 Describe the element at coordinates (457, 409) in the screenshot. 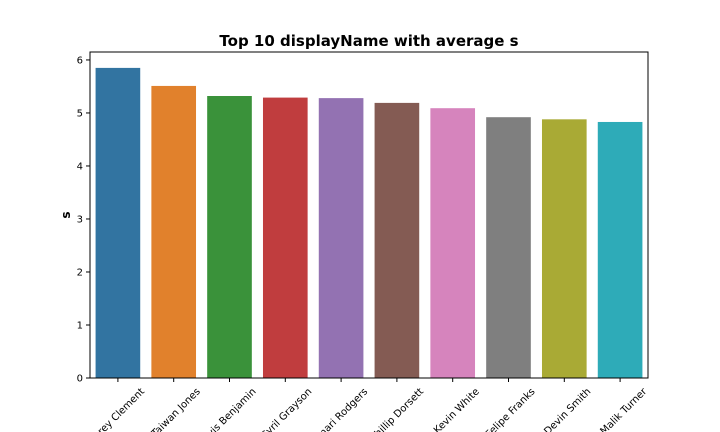

I see `x-tick-label: Kevin White` at that location.